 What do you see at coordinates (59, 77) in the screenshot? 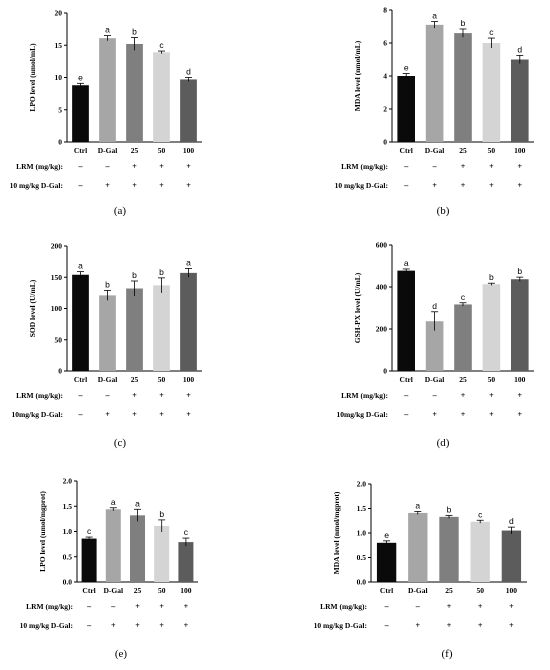
I see `y-tick-label: 10` at bounding box center [59, 77].